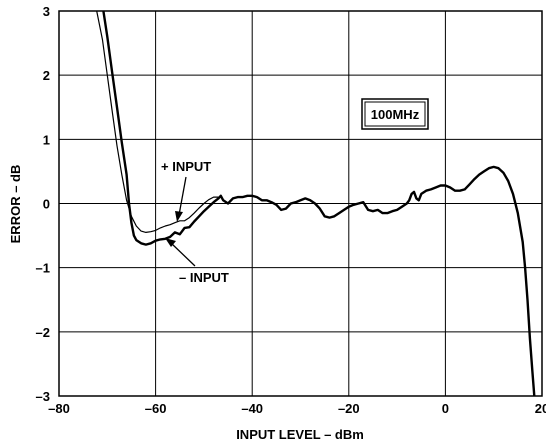 Image resolution: width=546 pixels, height=442 pixels. What do you see at coordinates (15, 204) in the screenshot?
I see `y-axis-title: ERROR – dB` at bounding box center [15, 204].